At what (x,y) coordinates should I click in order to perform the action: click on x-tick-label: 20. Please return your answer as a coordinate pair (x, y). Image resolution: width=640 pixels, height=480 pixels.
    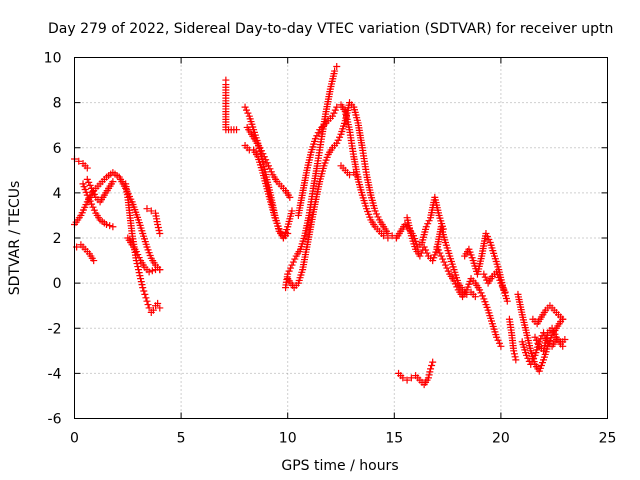
    Looking at the image, I should click on (501, 439).